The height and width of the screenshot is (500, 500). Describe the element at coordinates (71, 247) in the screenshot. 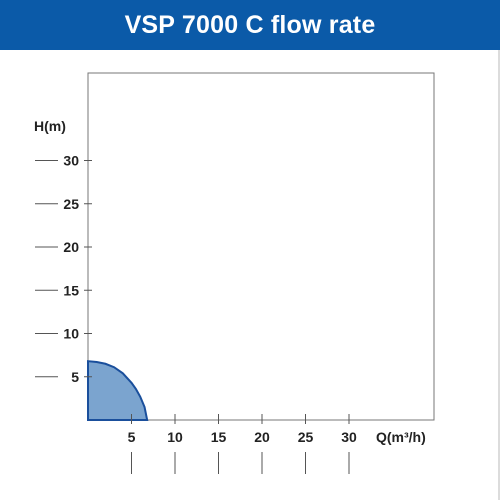

I see `y-tick-label: 20` at that location.